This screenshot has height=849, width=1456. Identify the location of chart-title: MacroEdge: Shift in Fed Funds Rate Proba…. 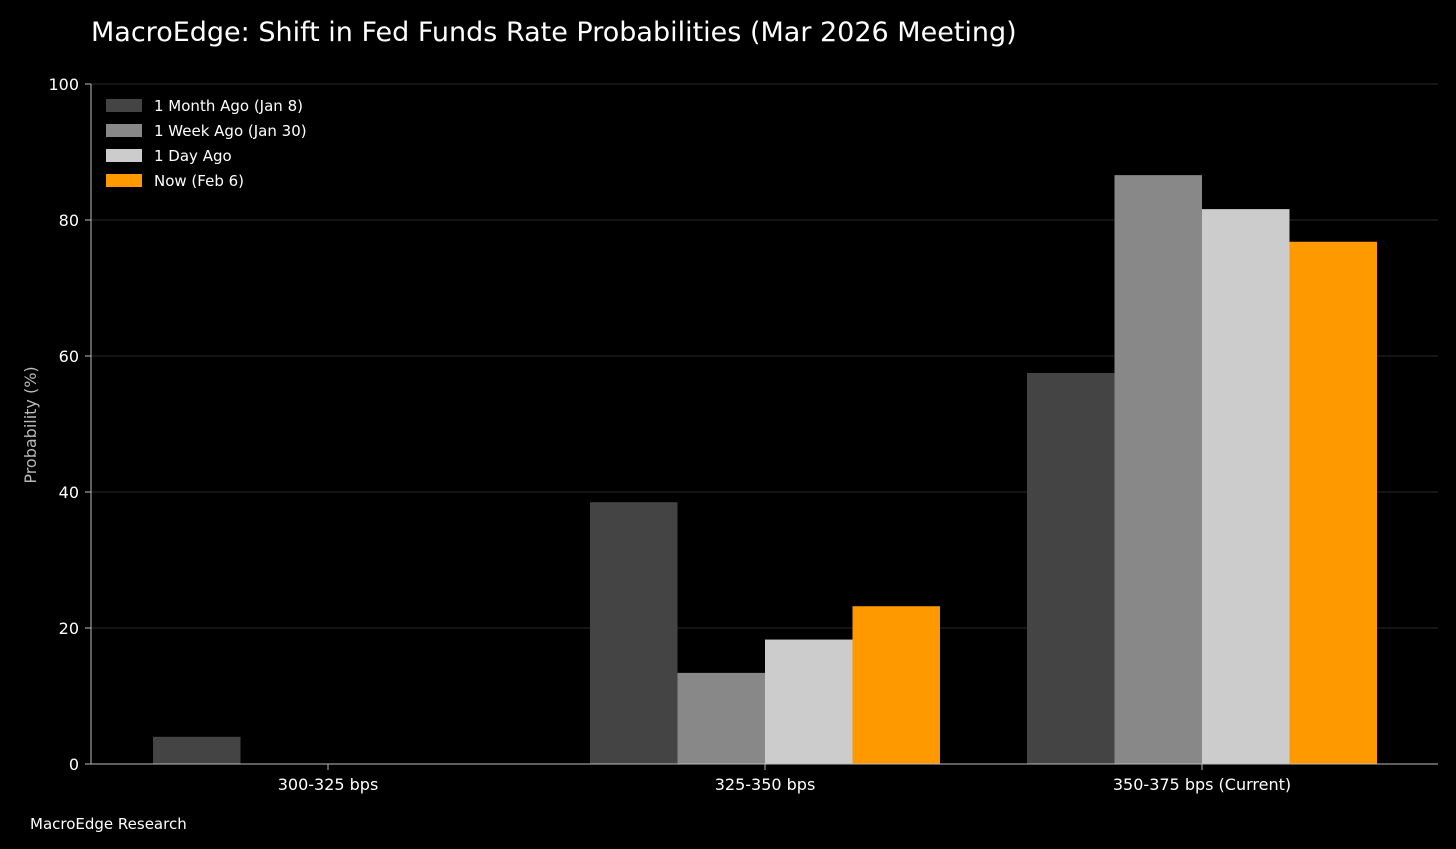
(554, 32).